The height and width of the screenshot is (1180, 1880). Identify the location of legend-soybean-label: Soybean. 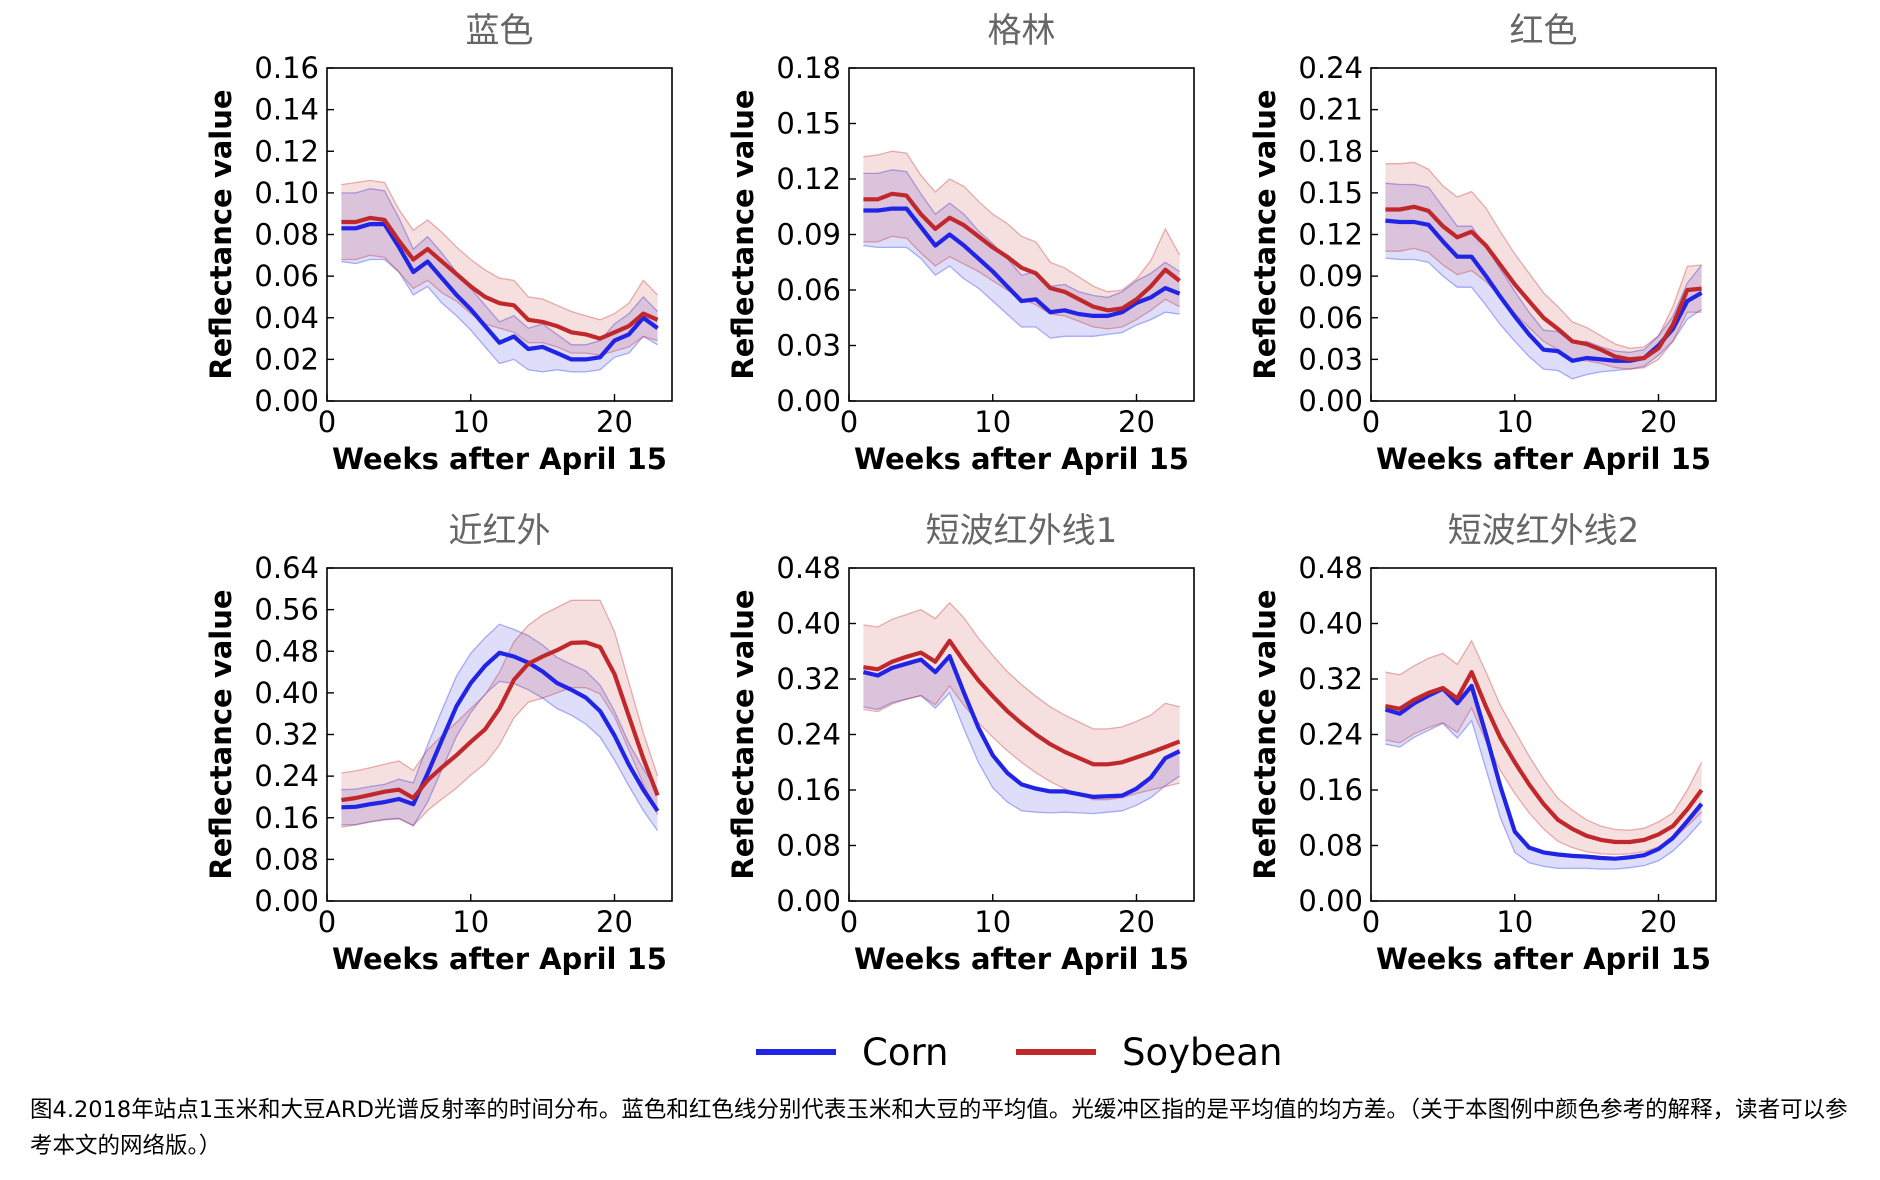
(1202, 1052).